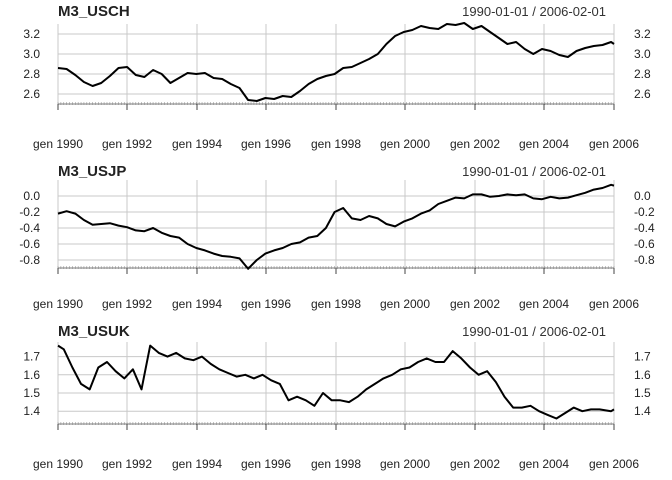 This screenshot has width=672, height=480. Describe the element at coordinates (642, 393) in the screenshot. I see `y-tick-label-right: 1.5` at that location.